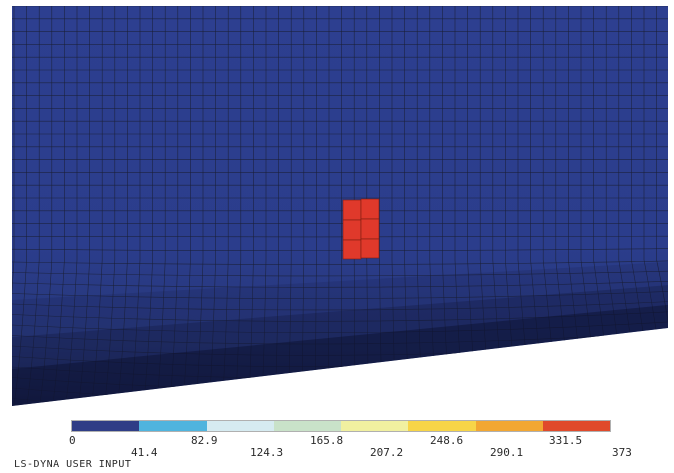  I want to click on legend-tick-label: 331.5, so click(566, 440).